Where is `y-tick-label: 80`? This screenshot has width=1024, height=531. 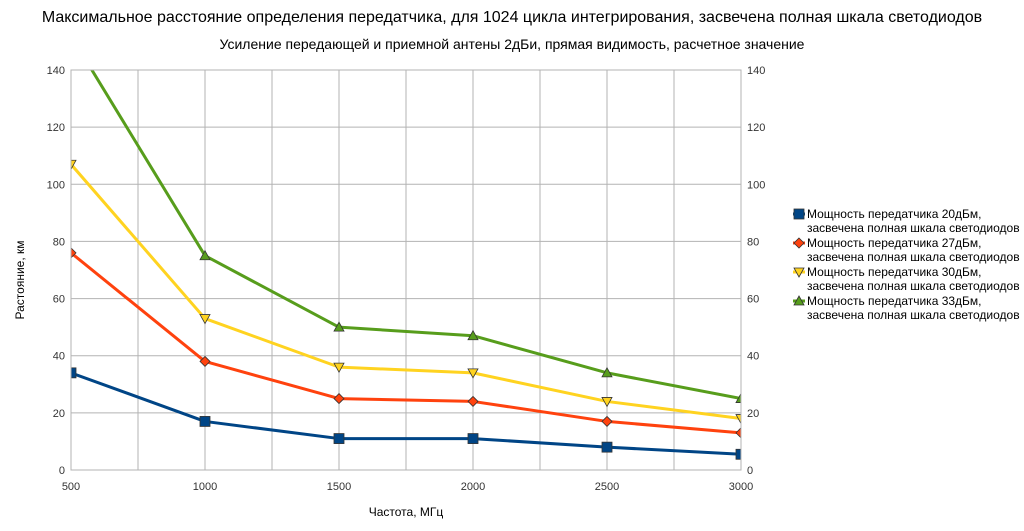 y-tick-label: 80 is located at coordinates (59, 242).